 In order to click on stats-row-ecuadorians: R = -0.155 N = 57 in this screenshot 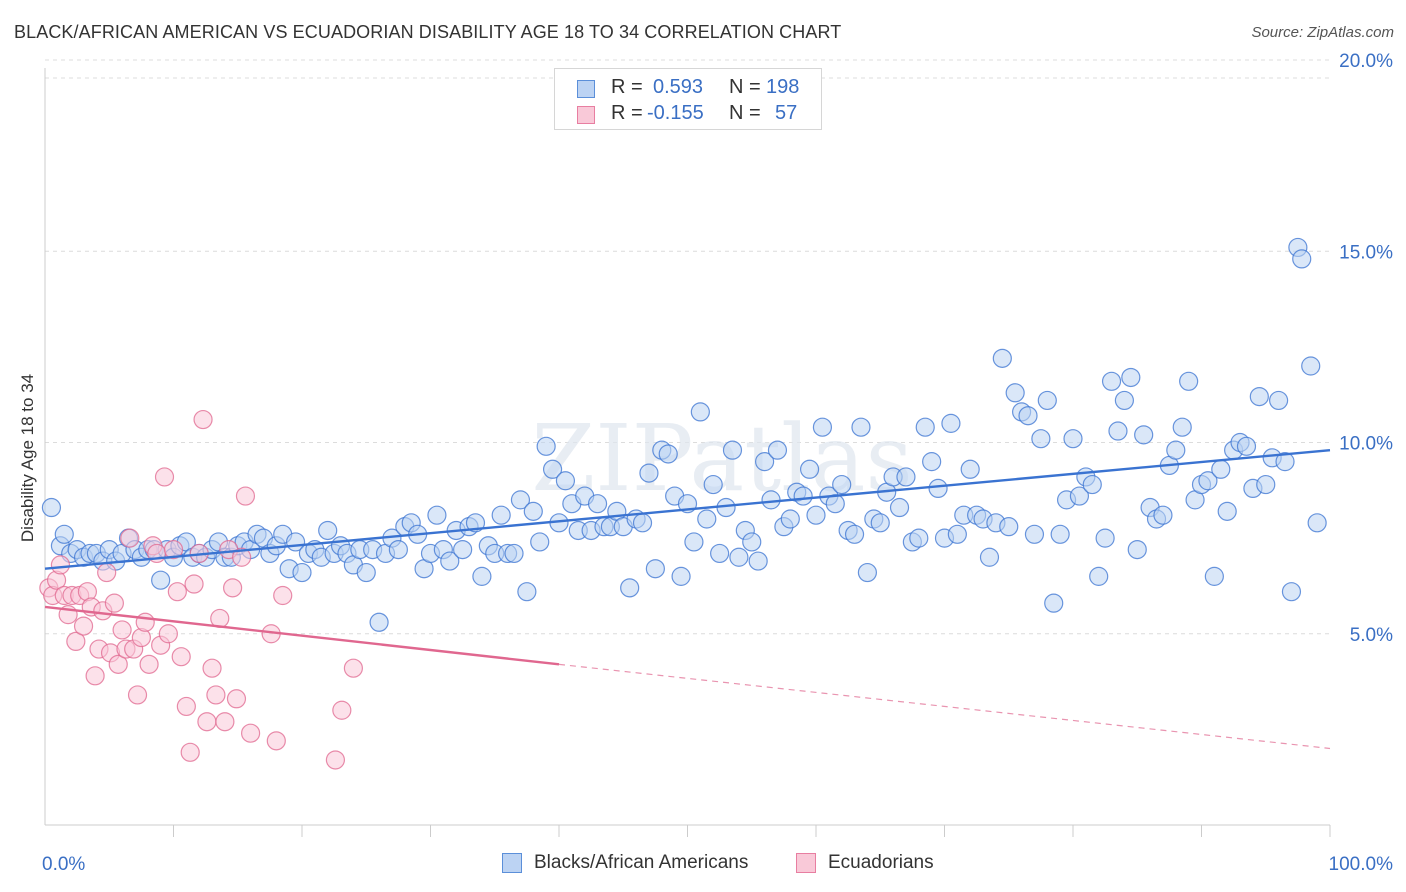, I will do `click(688, 115)`.